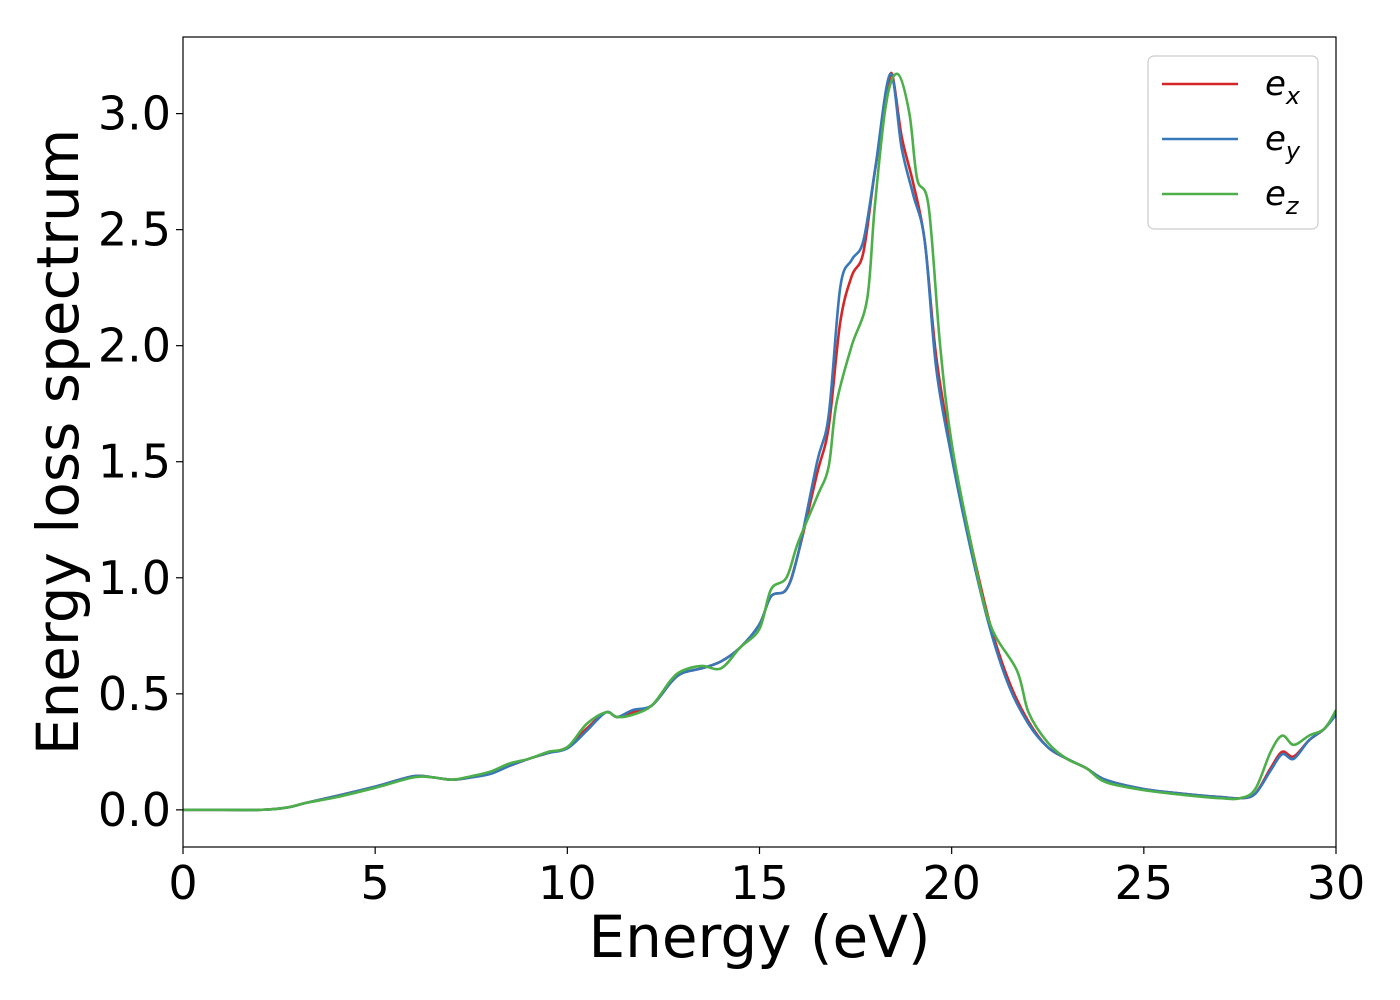 This screenshot has height=1000, width=1400. Describe the element at coordinates (182, 883) in the screenshot. I see `x-tick-label: 0` at that location.